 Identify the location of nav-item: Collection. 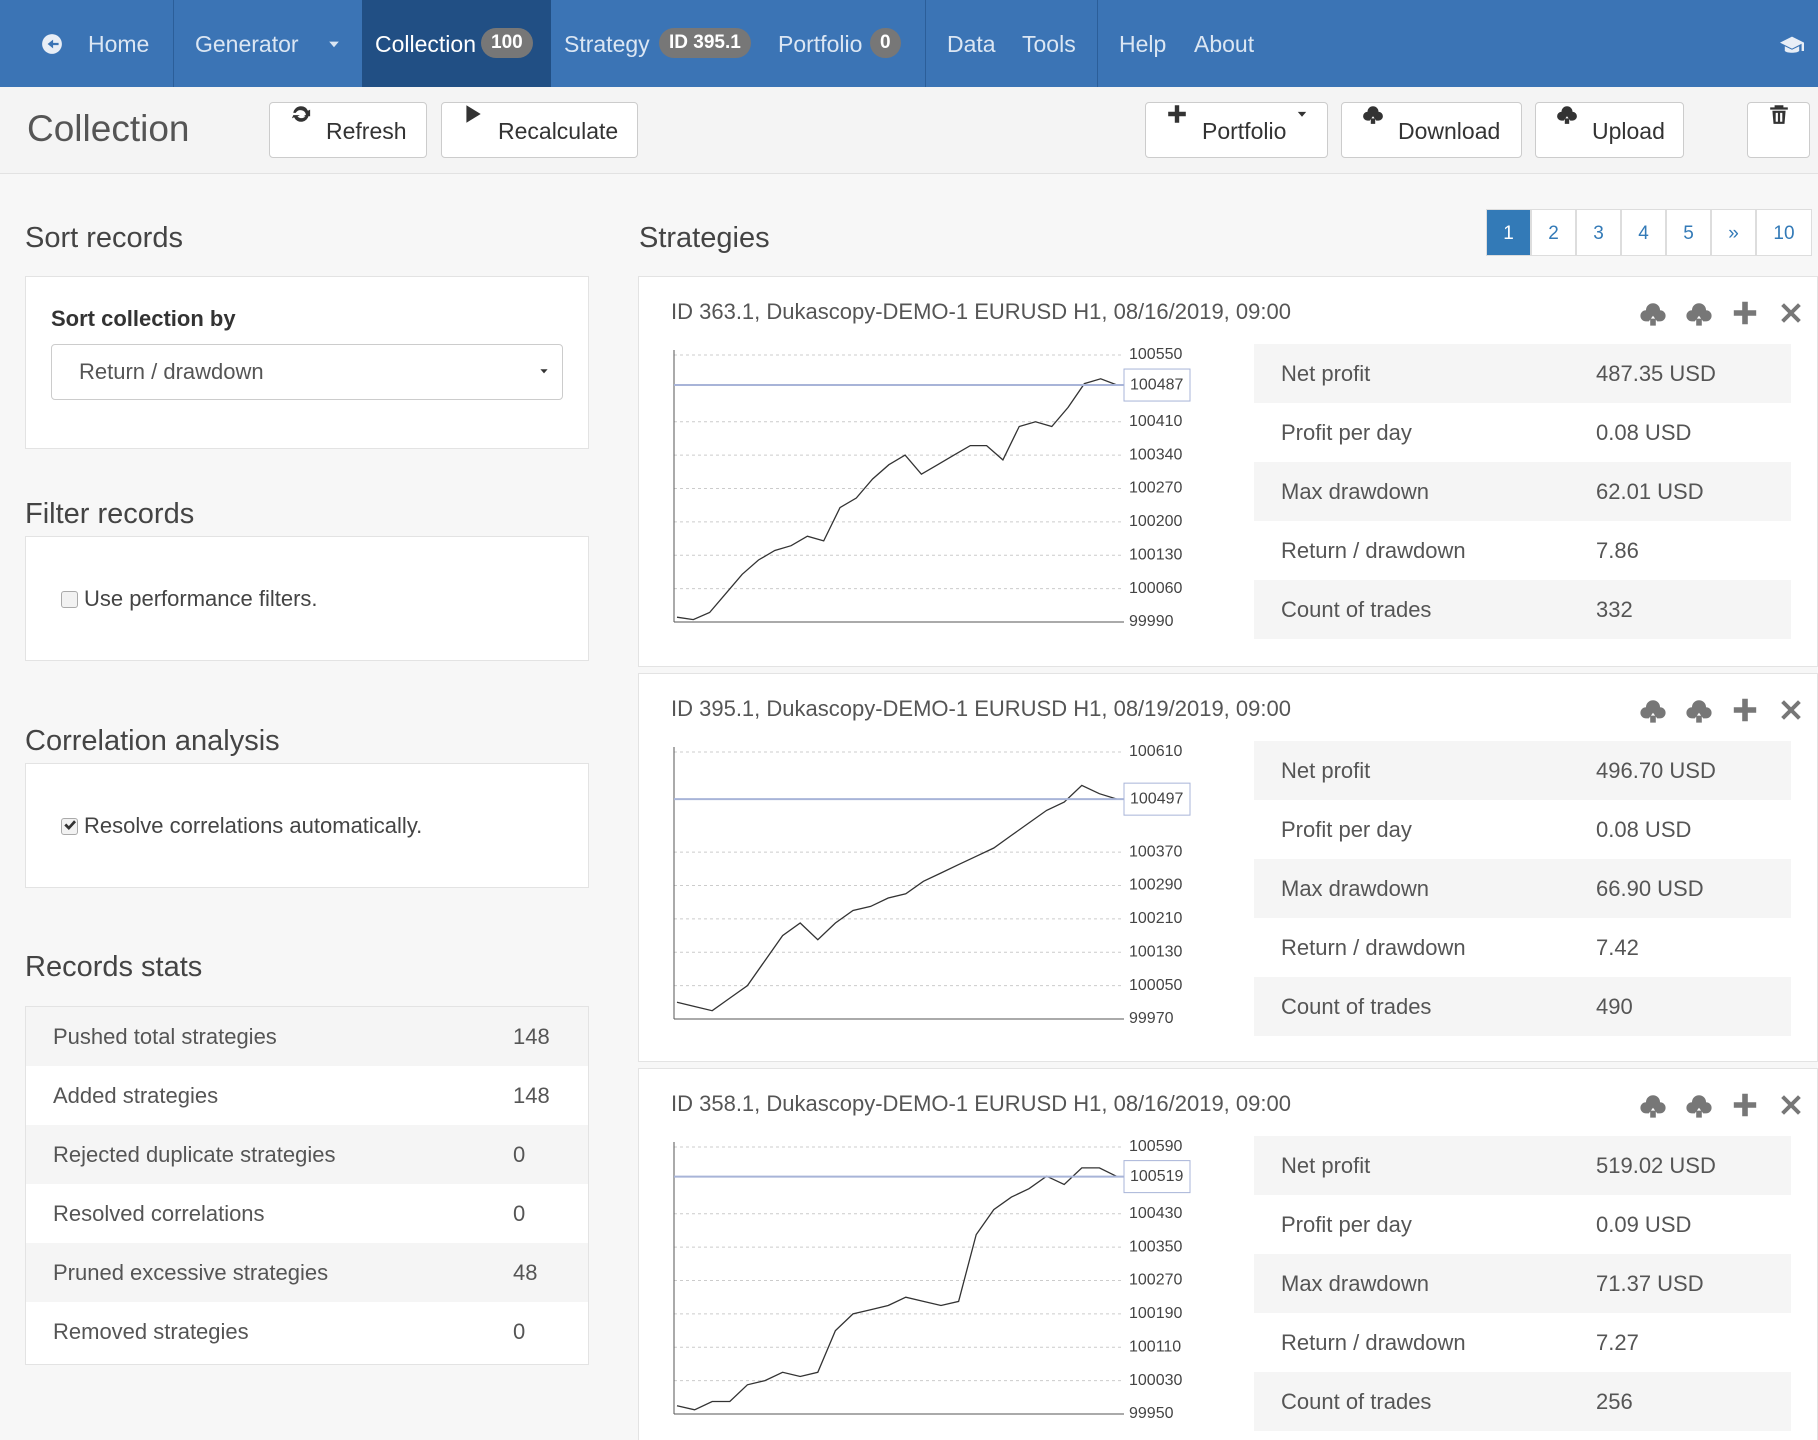
(425, 44).